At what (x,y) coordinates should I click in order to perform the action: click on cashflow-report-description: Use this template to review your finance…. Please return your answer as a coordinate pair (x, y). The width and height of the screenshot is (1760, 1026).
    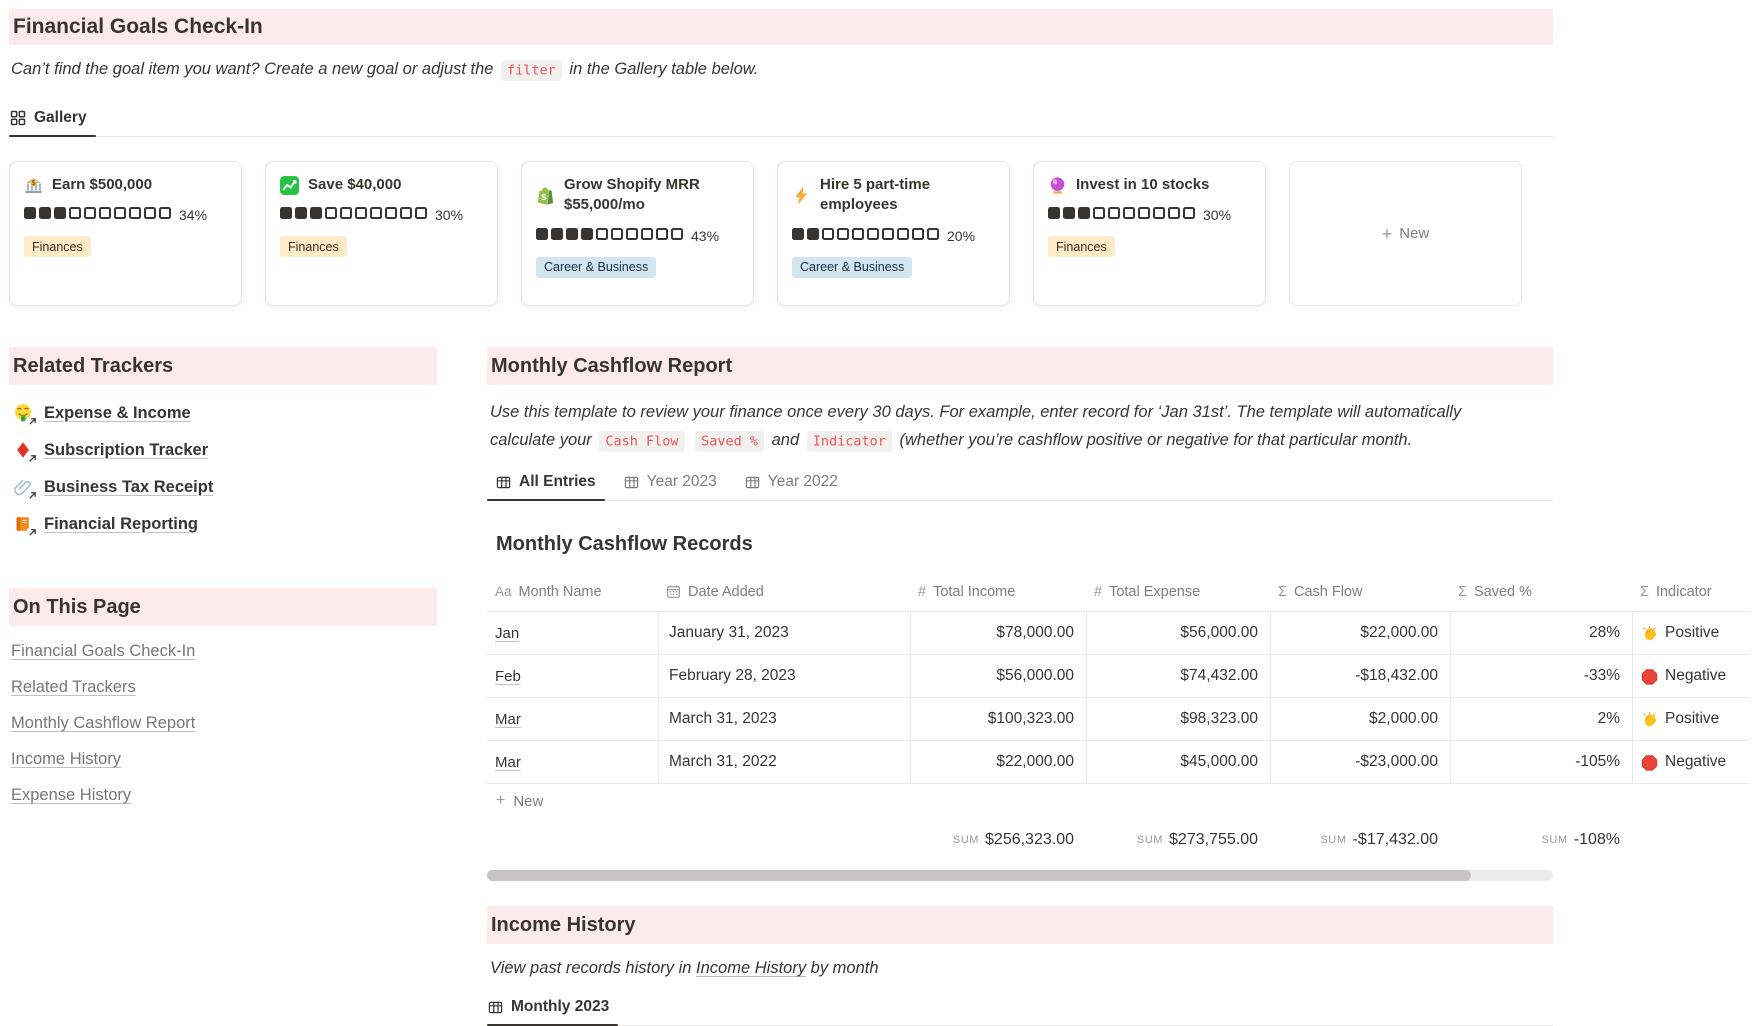
    Looking at the image, I should click on (1021, 426).